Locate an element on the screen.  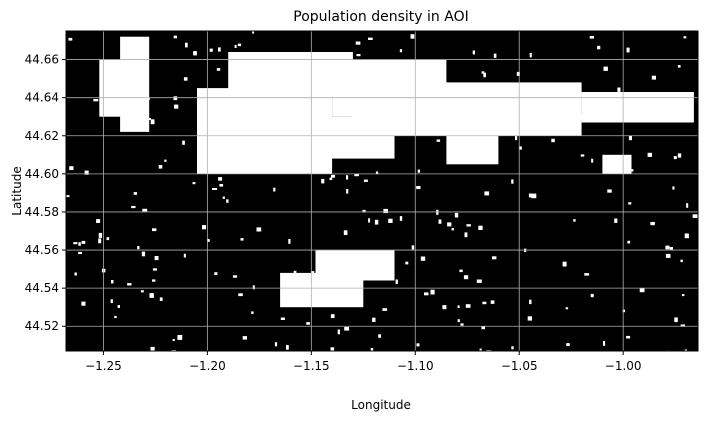
y-tick-label: 44.64 is located at coordinates (42, 98).